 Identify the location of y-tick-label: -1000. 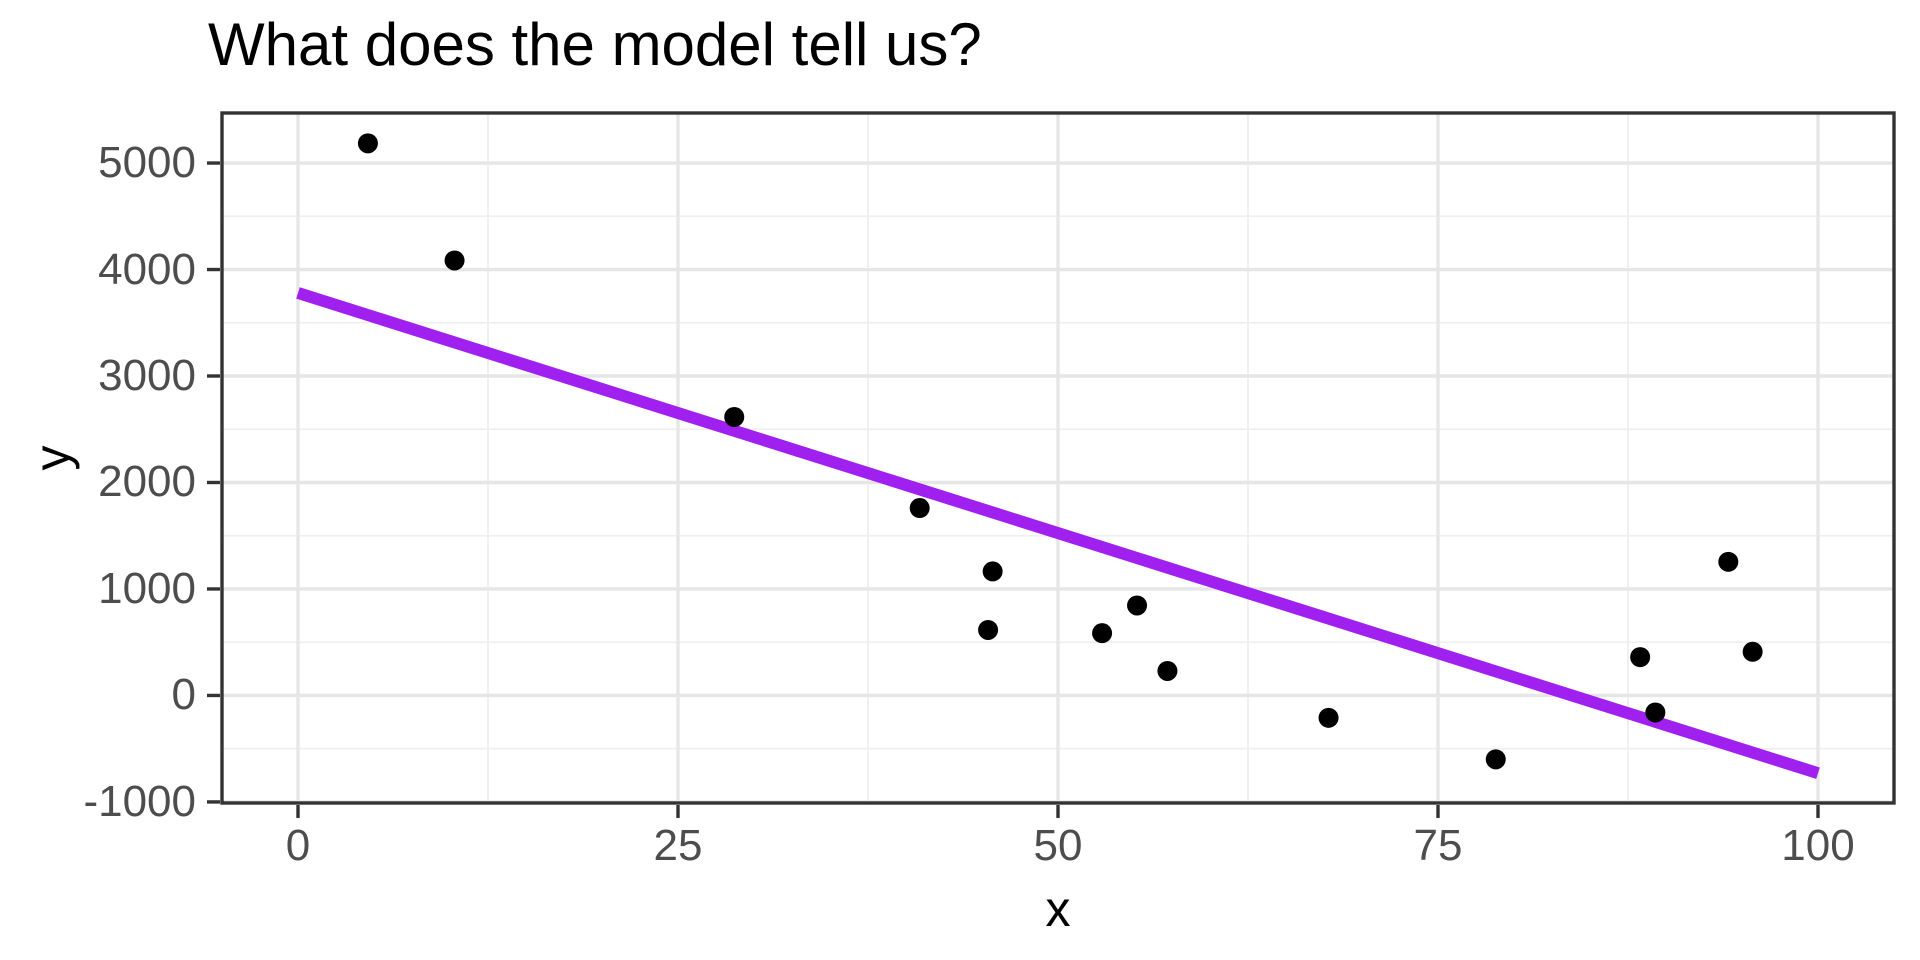
(139, 801).